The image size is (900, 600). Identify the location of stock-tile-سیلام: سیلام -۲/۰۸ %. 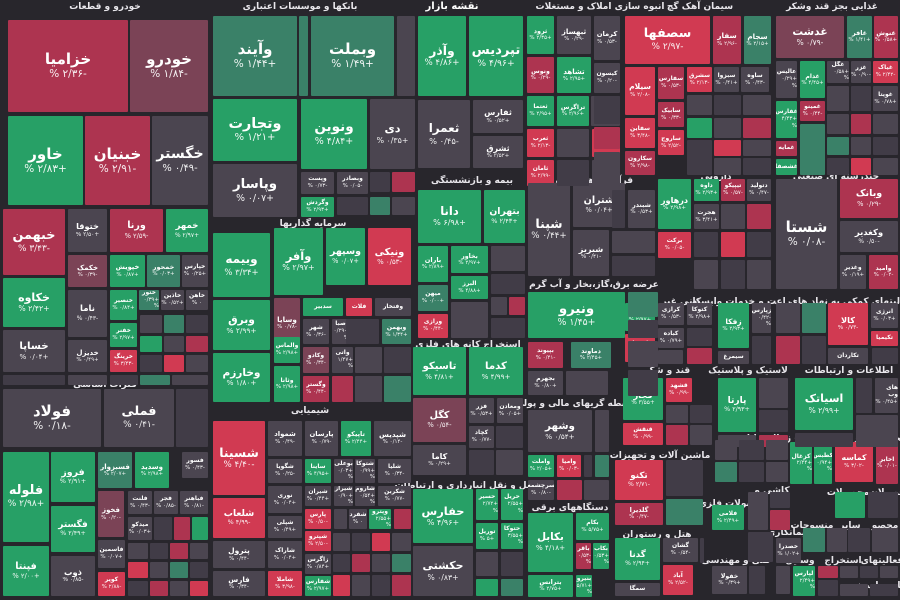
(640, 91).